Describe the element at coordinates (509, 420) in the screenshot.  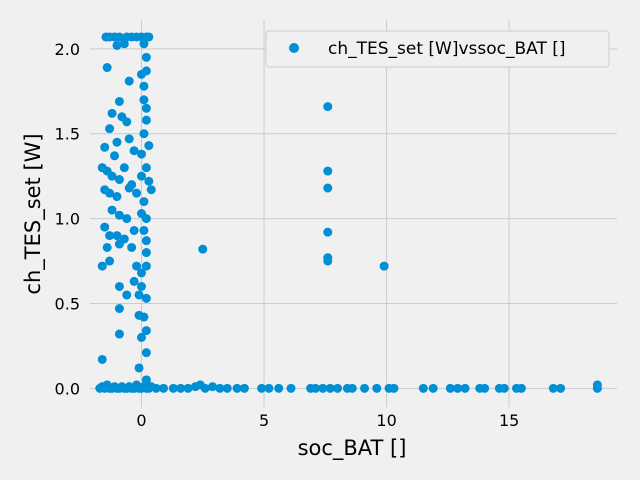
I see `x-tick-label: 15` at that location.